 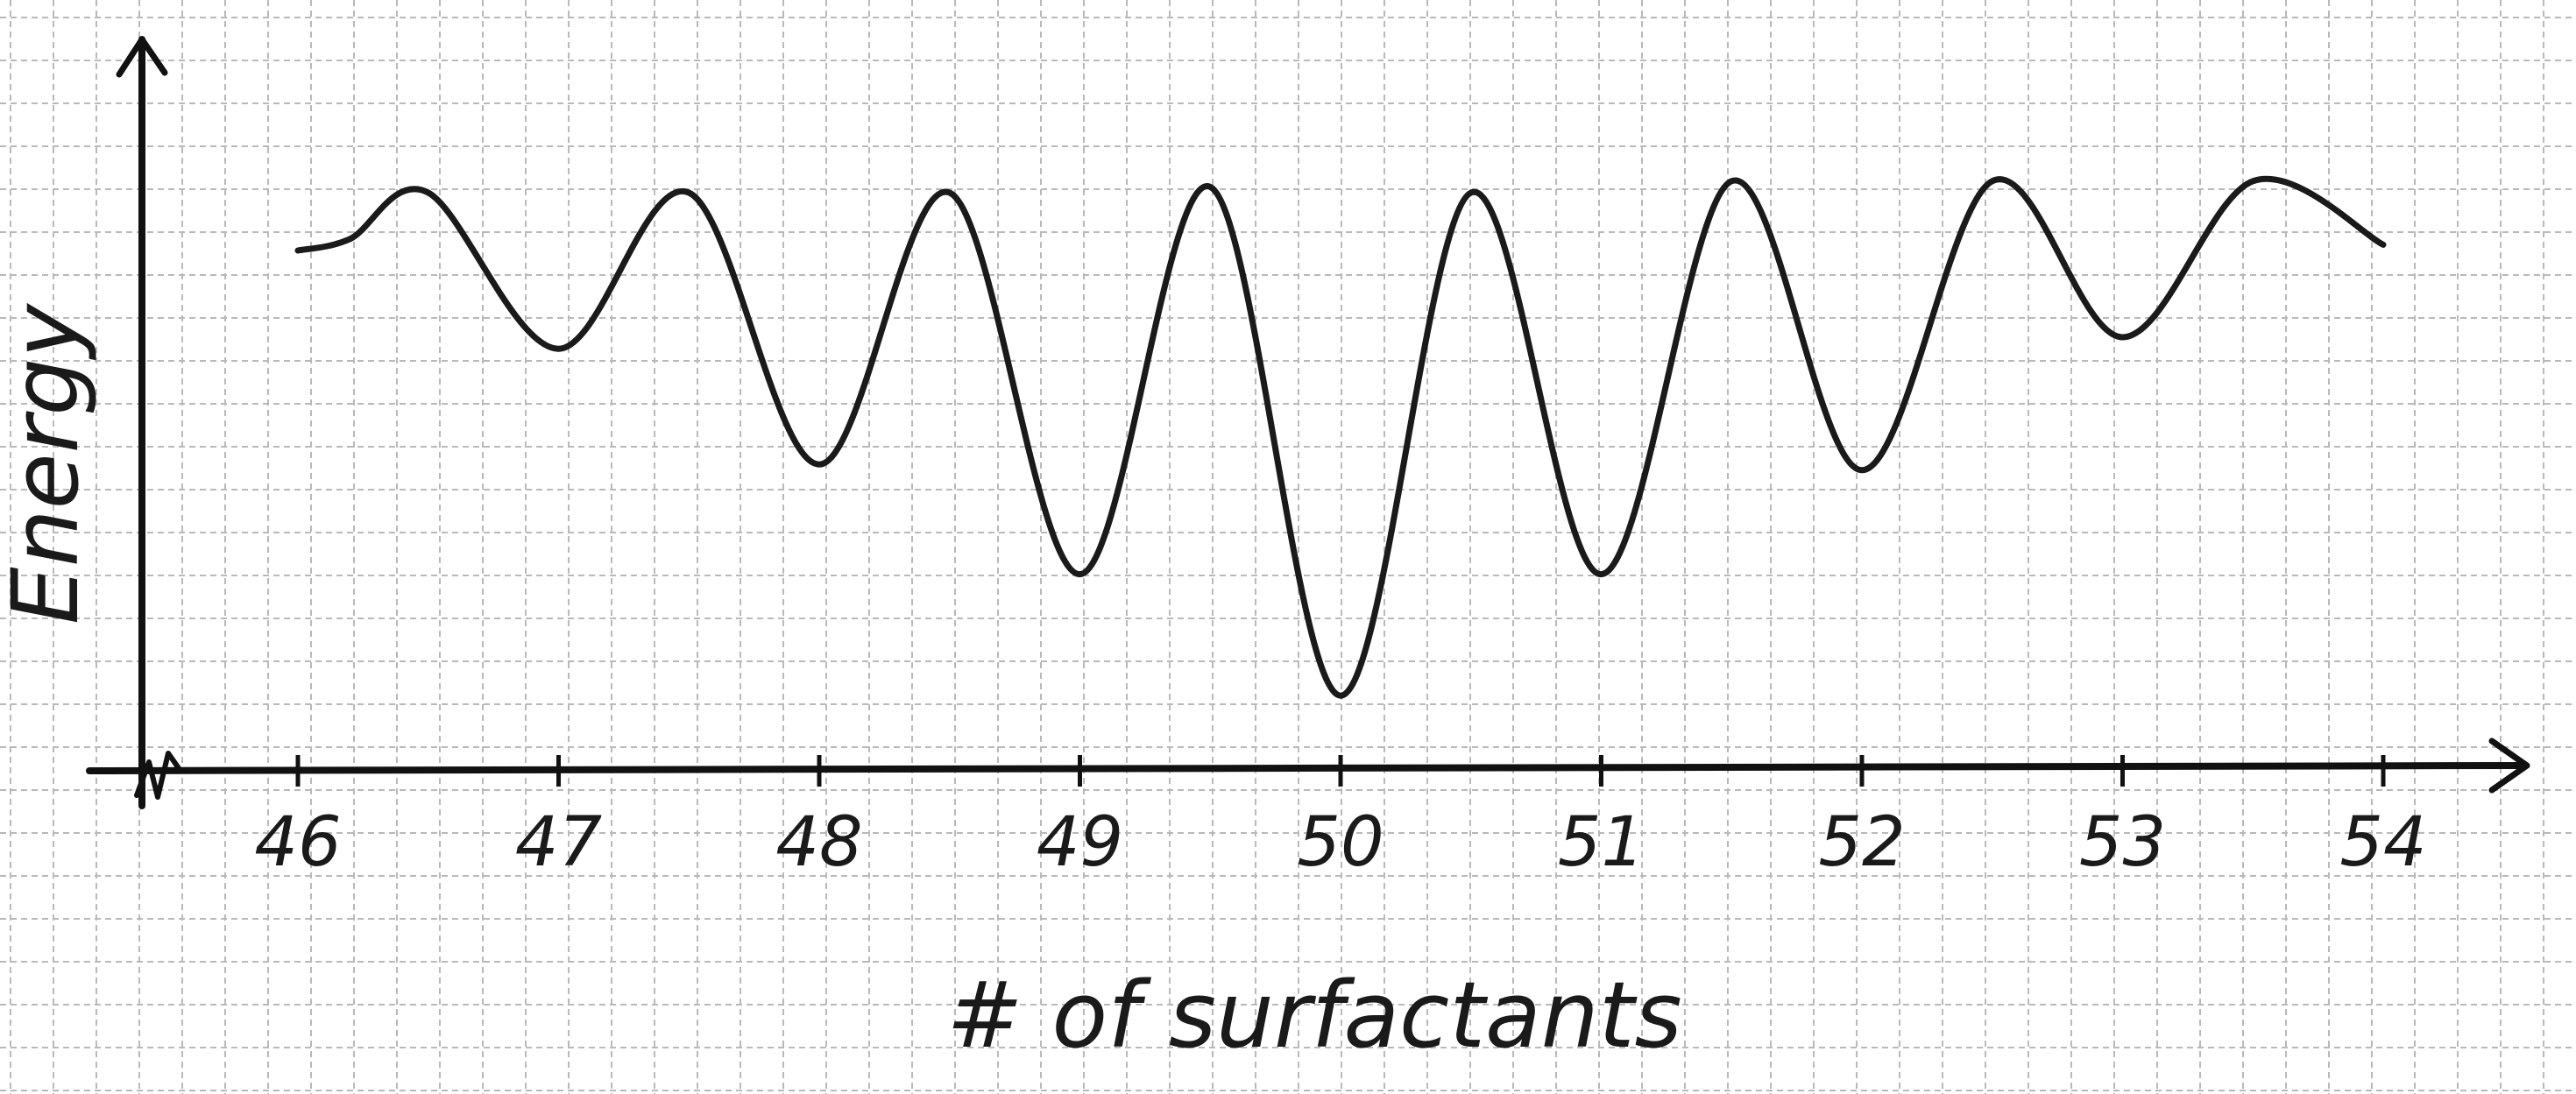 I want to click on y-axis-title: Energy, so click(x=49, y=464).